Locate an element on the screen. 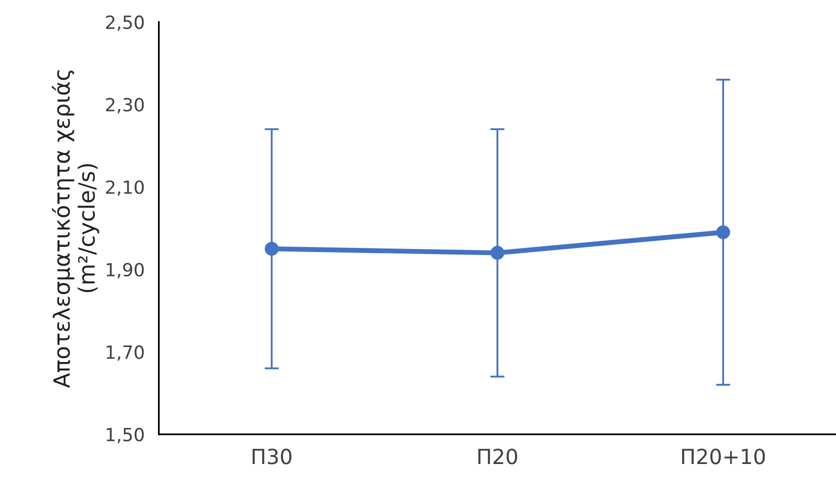 This screenshot has width=836, height=488. y-tick-label: 2,30 is located at coordinates (125, 106).